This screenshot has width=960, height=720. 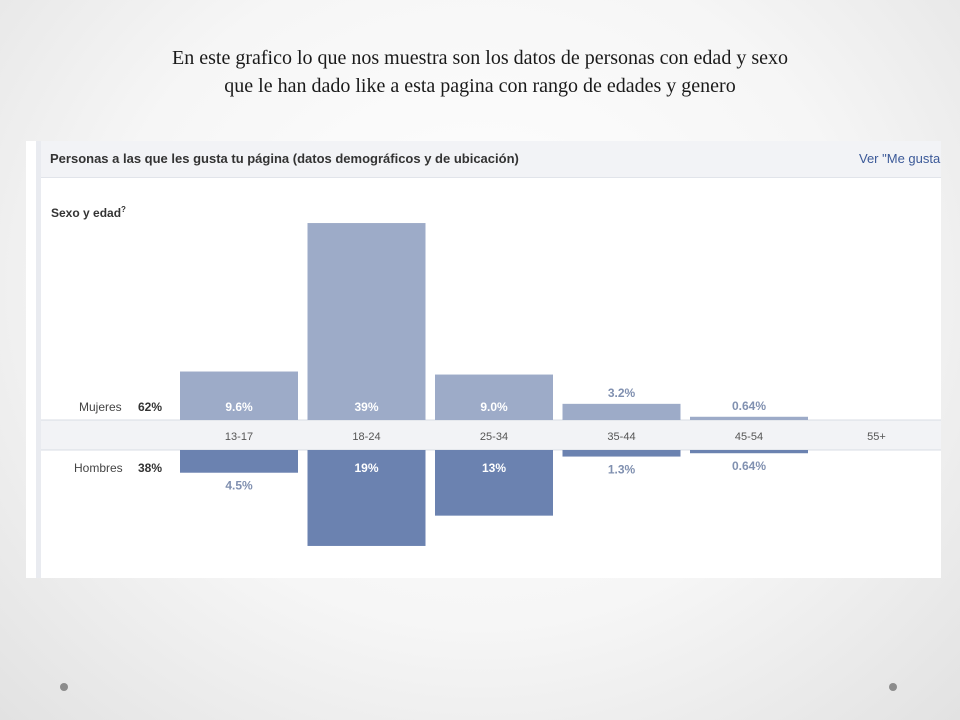 What do you see at coordinates (38, 359) in the screenshot?
I see `panel-left-rule` at bounding box center [38, 359].